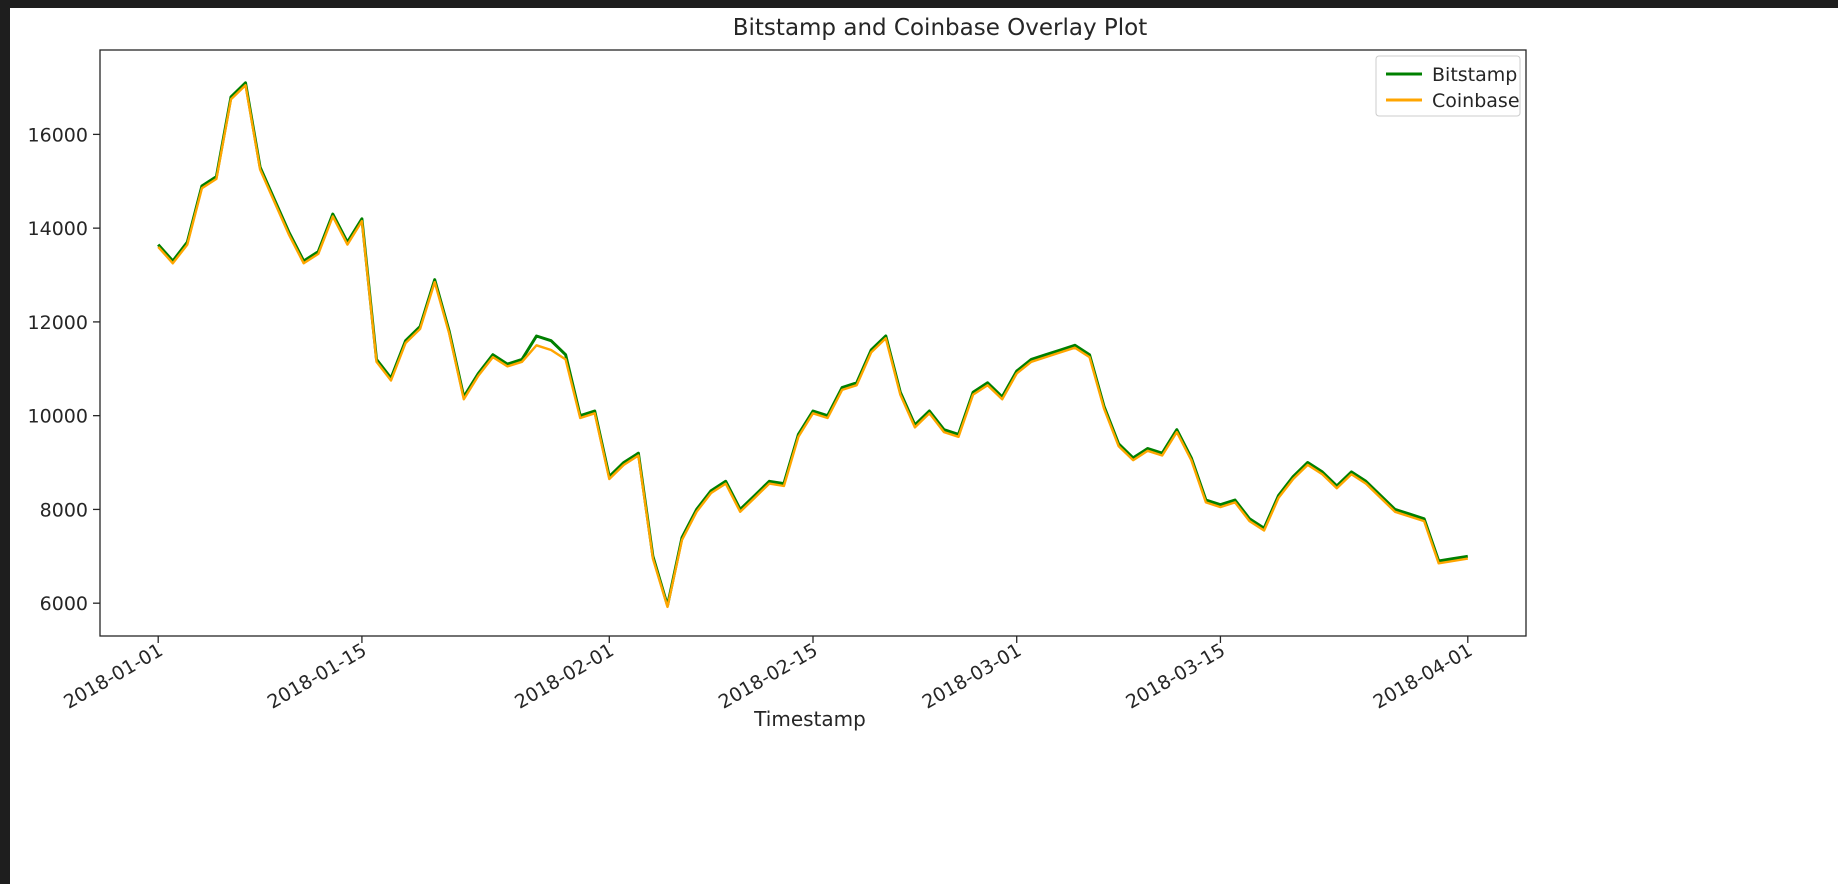  Describe the element at coordinates (317, 676) in the screenshot. I see `x-tick-label: 2018-01-15` at that location.